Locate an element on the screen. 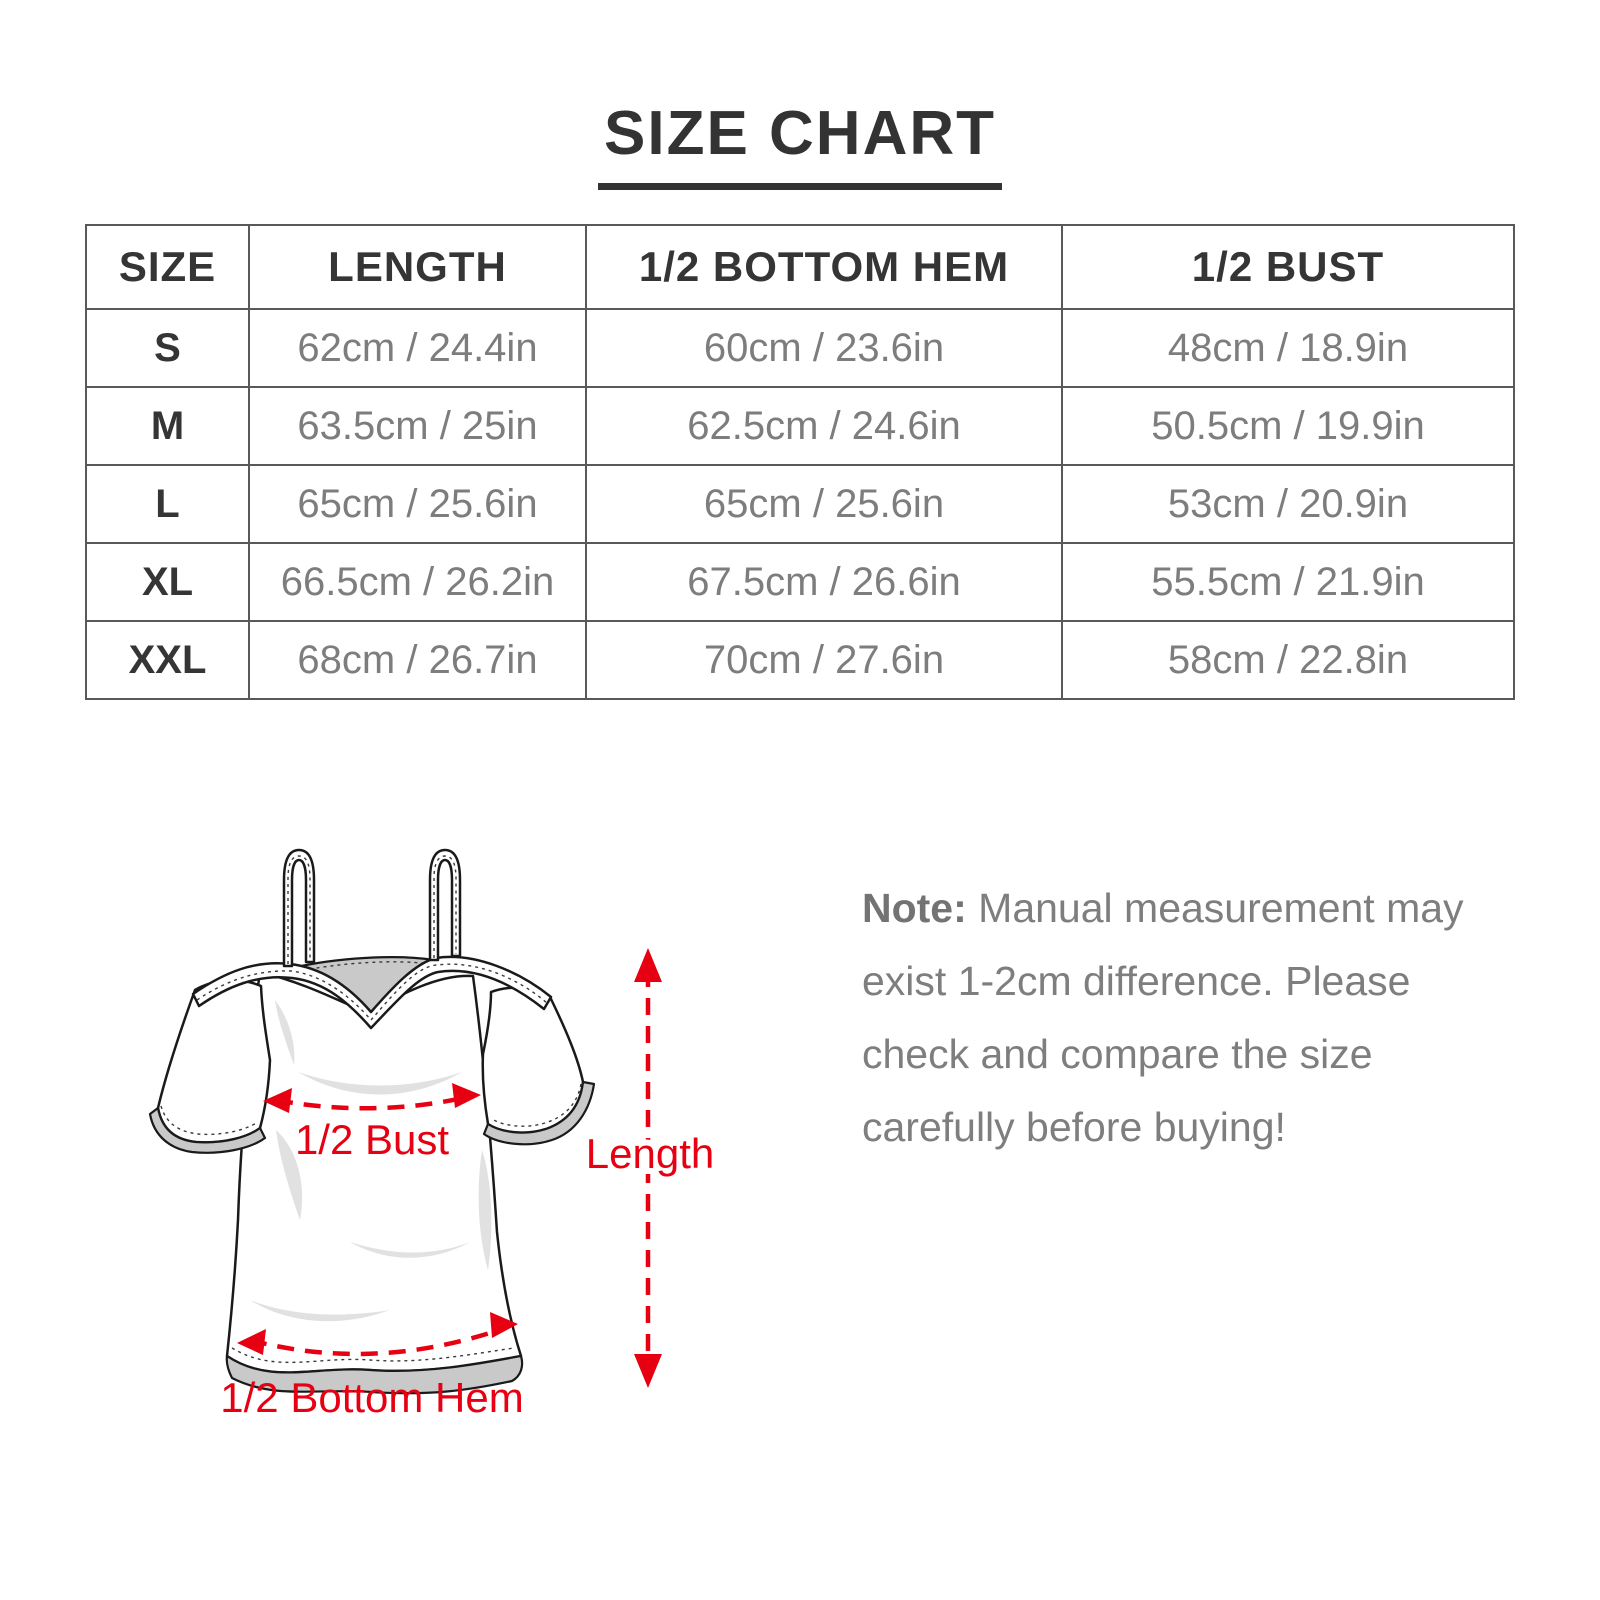 This screenshot has width=1600, height=1600. length-arrowhead-bottom is located at coordinates (648, 1371).